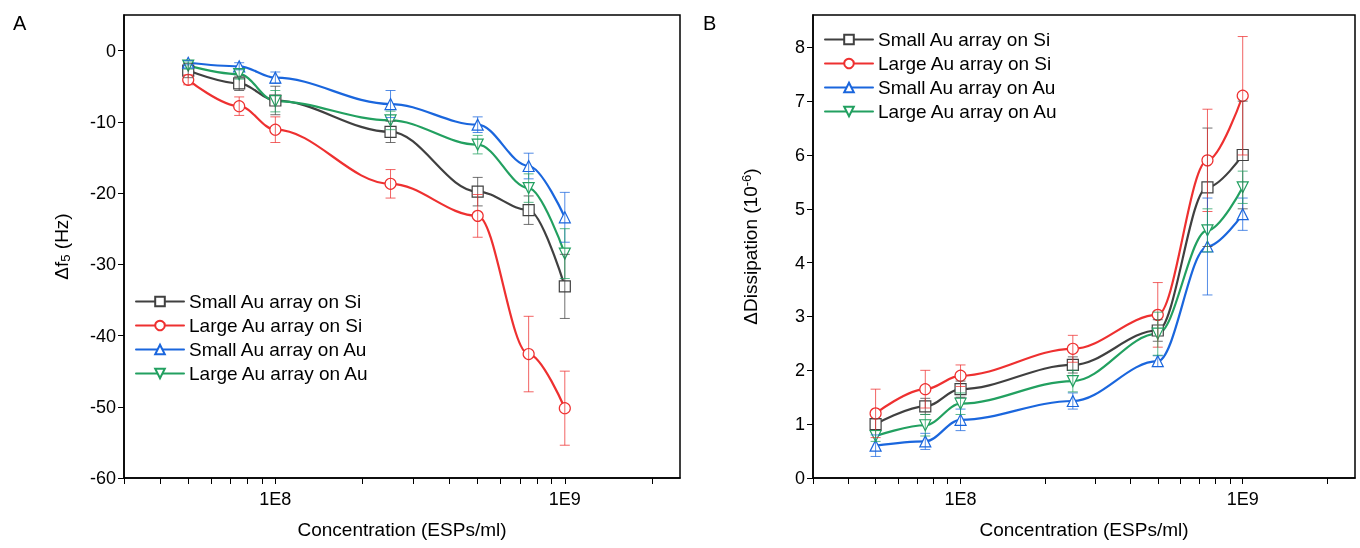  What do you see at coordinates (750, 246) in the screenshot?
I see `y-axis-title: ΔDissipation (10-6)` at bounding box center [750, 246].